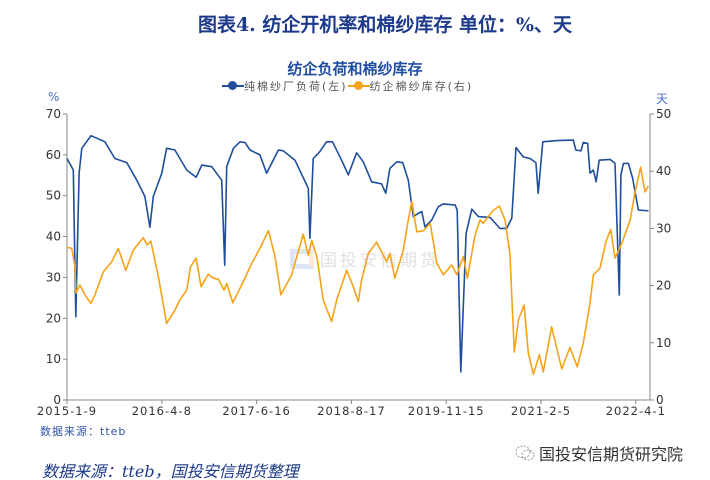  What do you see at coordinates (663, 286) in the screenshot?
I see `right-axis-tick-label: 20` at bounding box center [663, 286].